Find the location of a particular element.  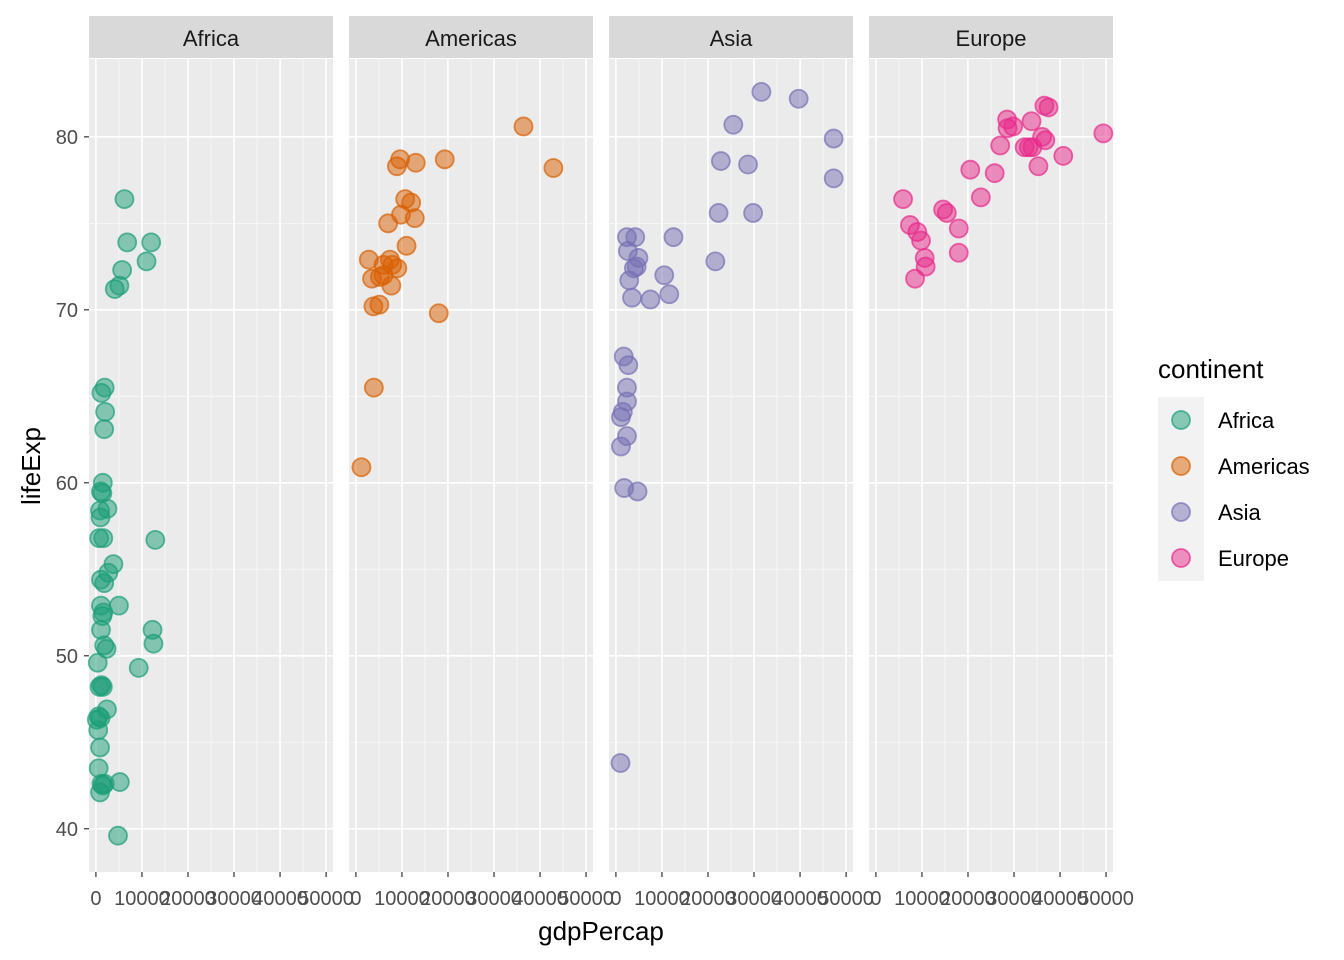

facet-strip-label: Americas is located at coordinates (471, 38).